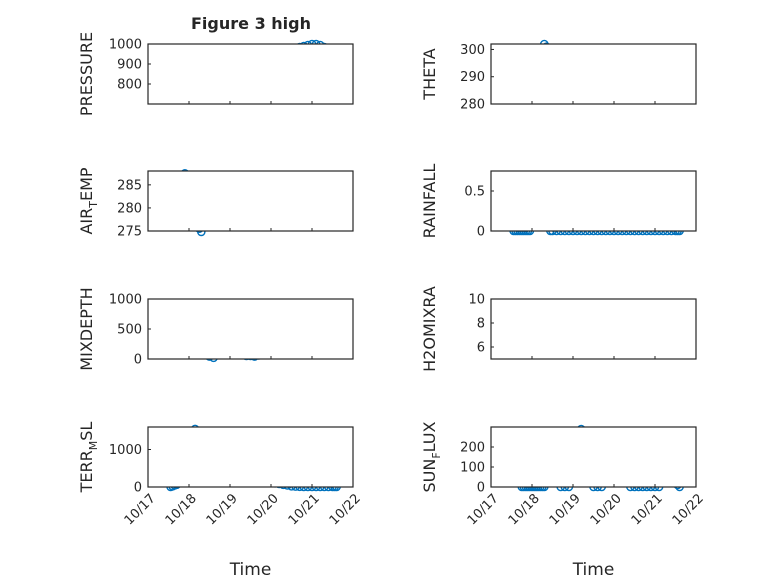  I want to click on subplot-pressure: 800 900 1000 PRESSURE, so click(215, 74).